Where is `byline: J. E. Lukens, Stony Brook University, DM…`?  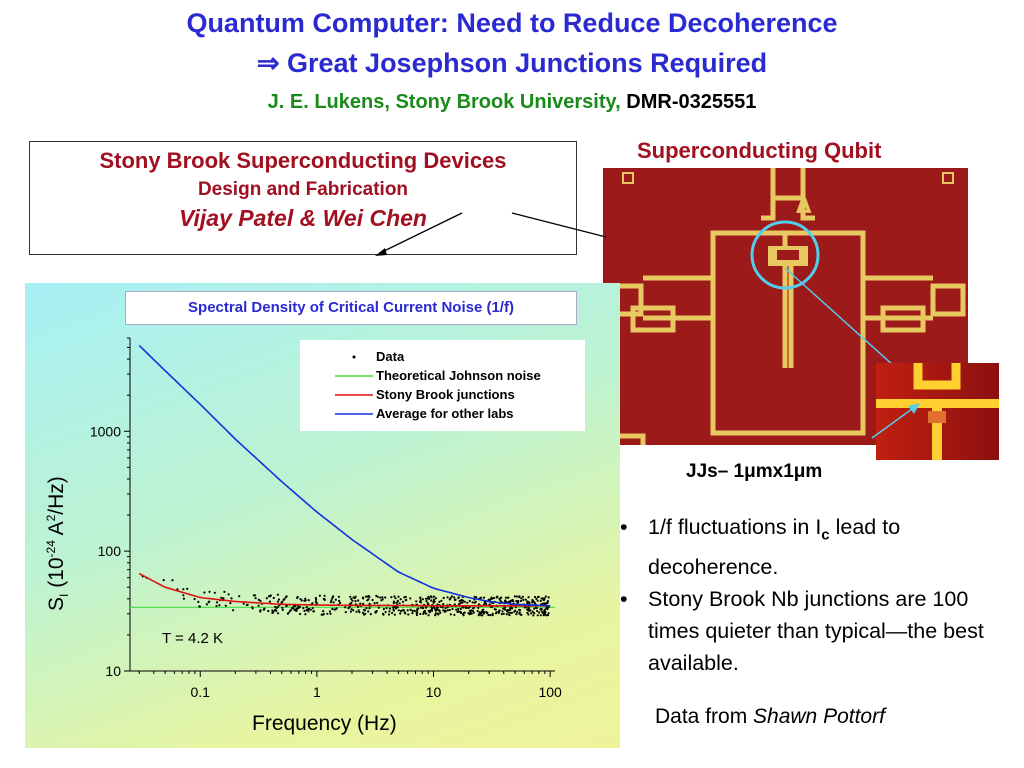
byline: J. E. Lukens, Stony Brook University, DM… is located at coordinates (512, 102).